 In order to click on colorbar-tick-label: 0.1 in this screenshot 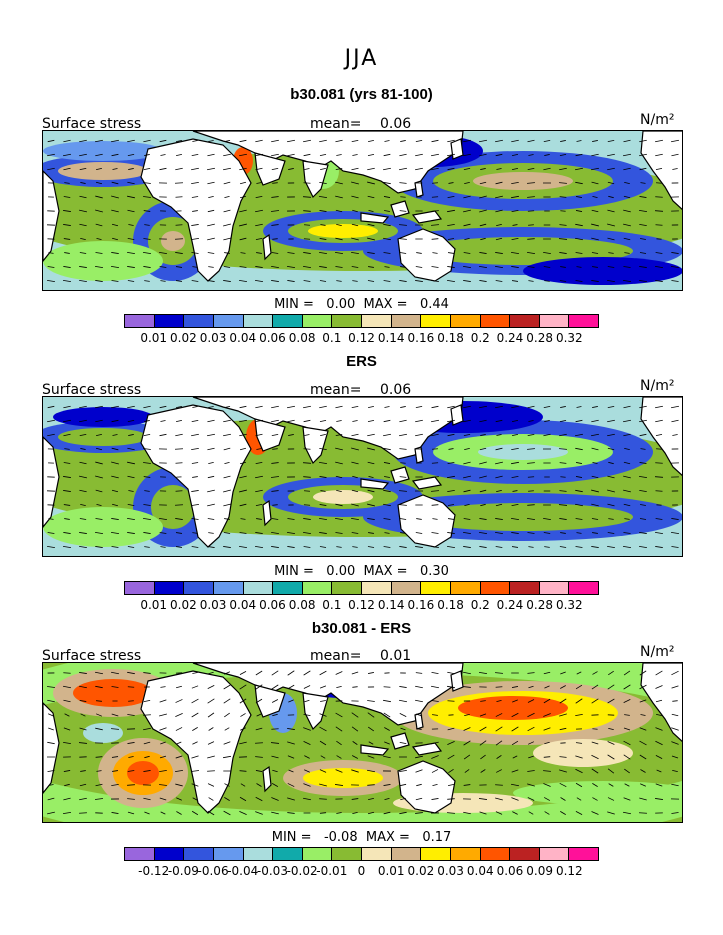, I will do `click(332, 605)`.